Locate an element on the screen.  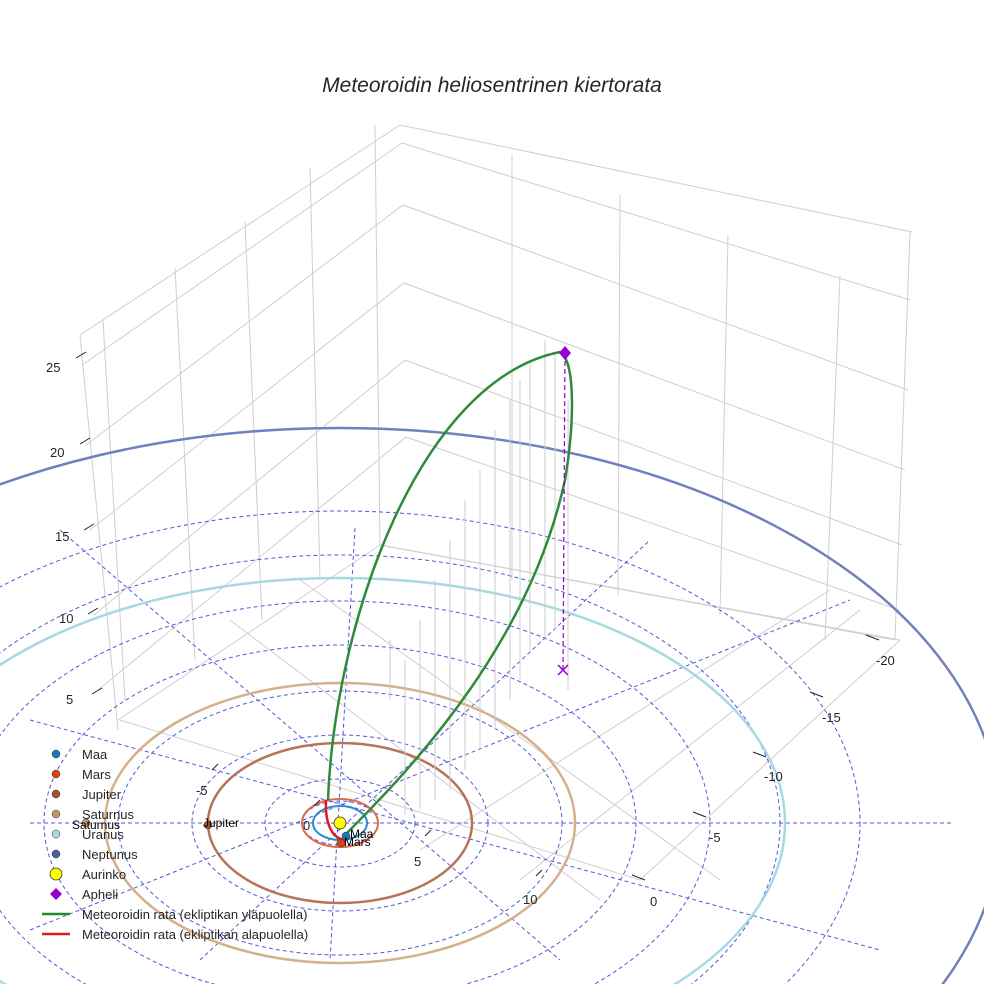
x-tick-0: 0 is located at coordinates (306, 825).